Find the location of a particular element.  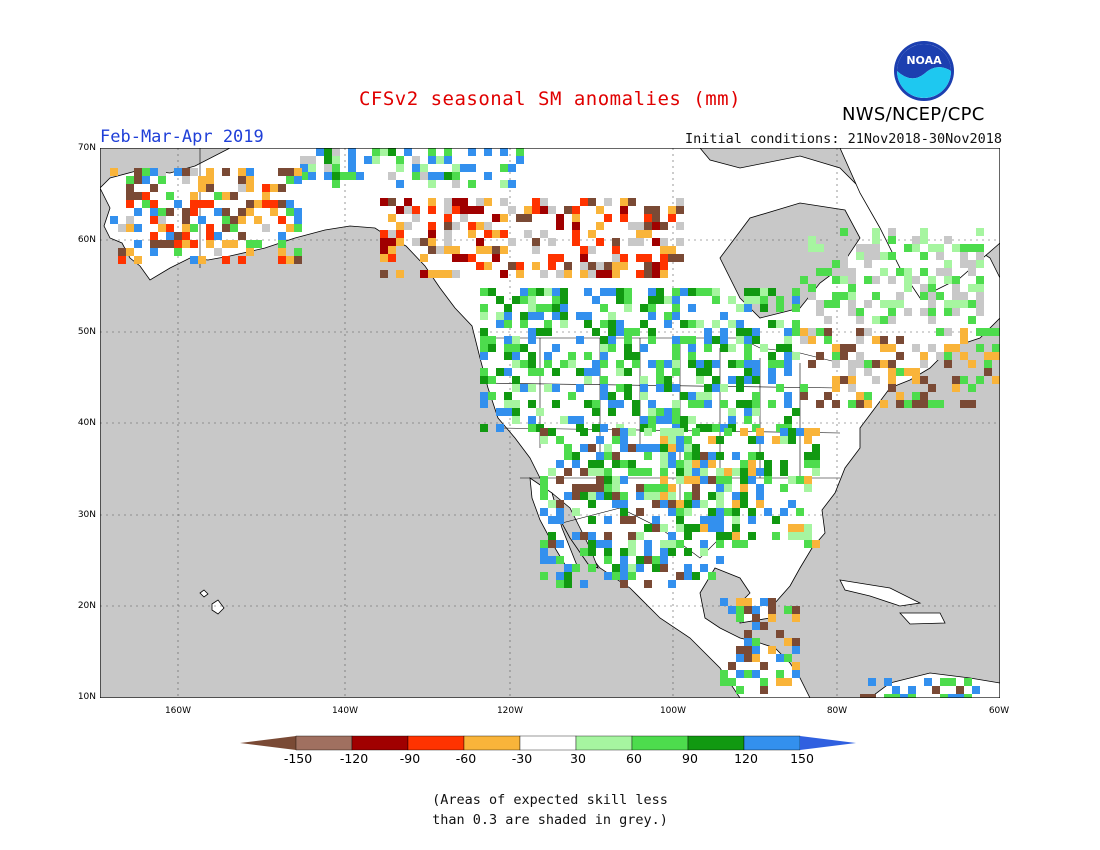

forecast-period: Feb-Mar-Apr 2019 is located at coordinates (182, 137).